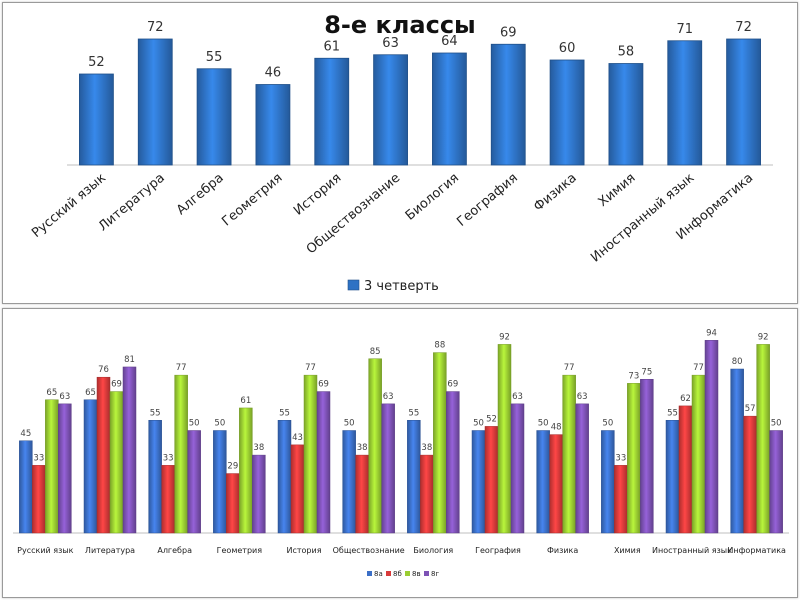 The width and height of the screenshot is (800, 600). I want to click on x-tick-label: География, so click(487, 200).